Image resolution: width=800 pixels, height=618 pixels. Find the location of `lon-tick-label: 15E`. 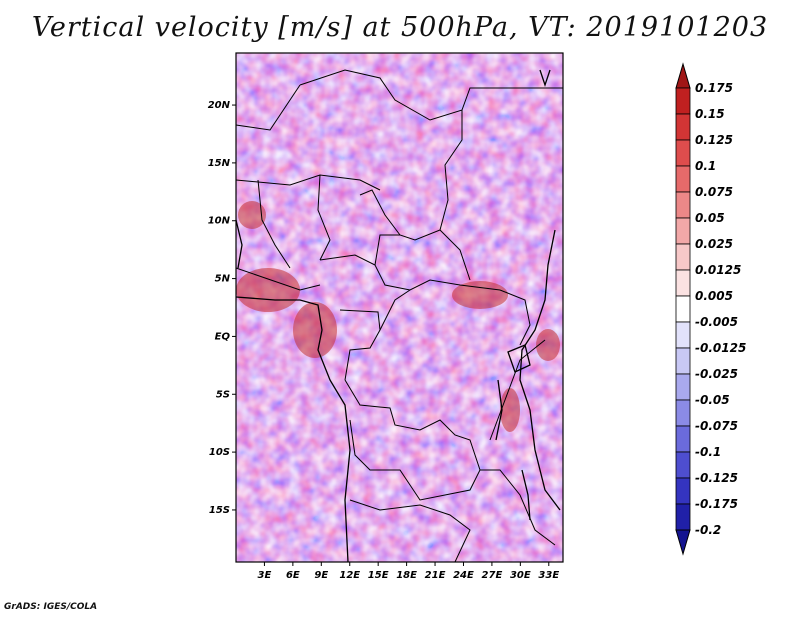

lon-tick-label: 15E is located at coordinates (378, 575).